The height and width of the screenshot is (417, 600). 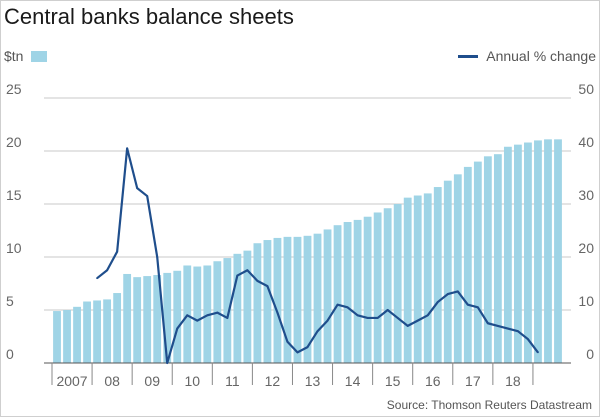 I want to click on x-tick-label: 13, so click(x=313, y=381).